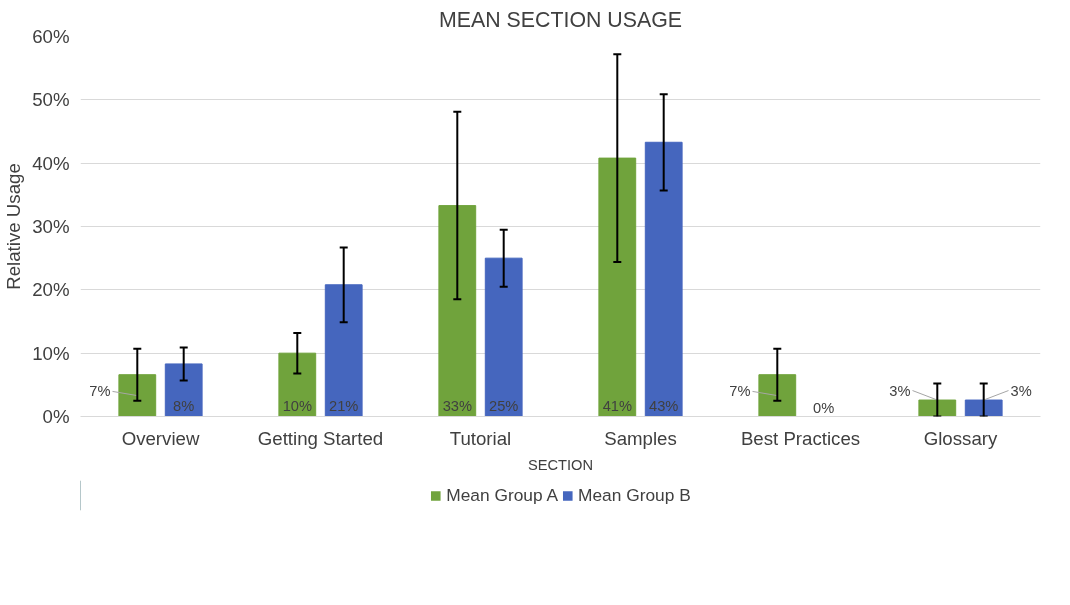 The image size is (1070, 605). Describe the element at coordinates (51, 353) in the screenshot. I see `y-tick-label: 10%` at that location.